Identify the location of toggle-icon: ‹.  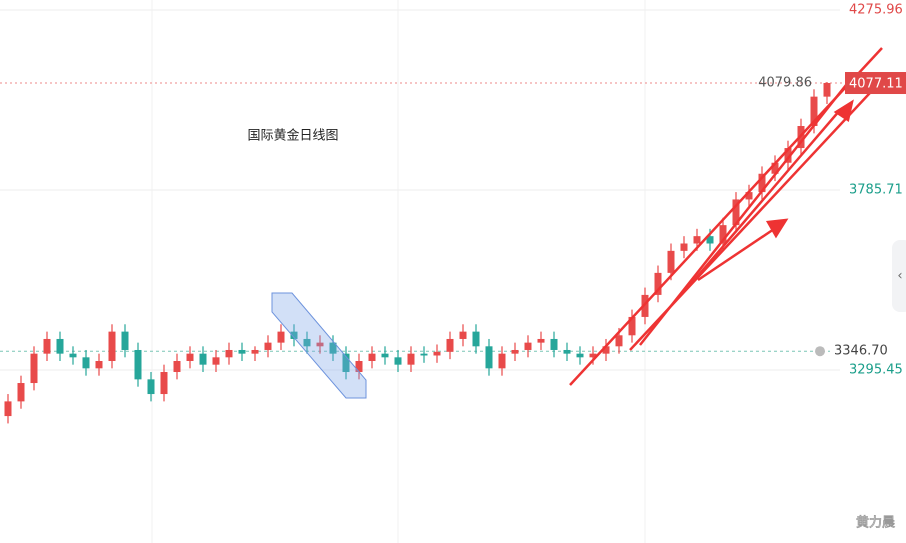
(899, 276).